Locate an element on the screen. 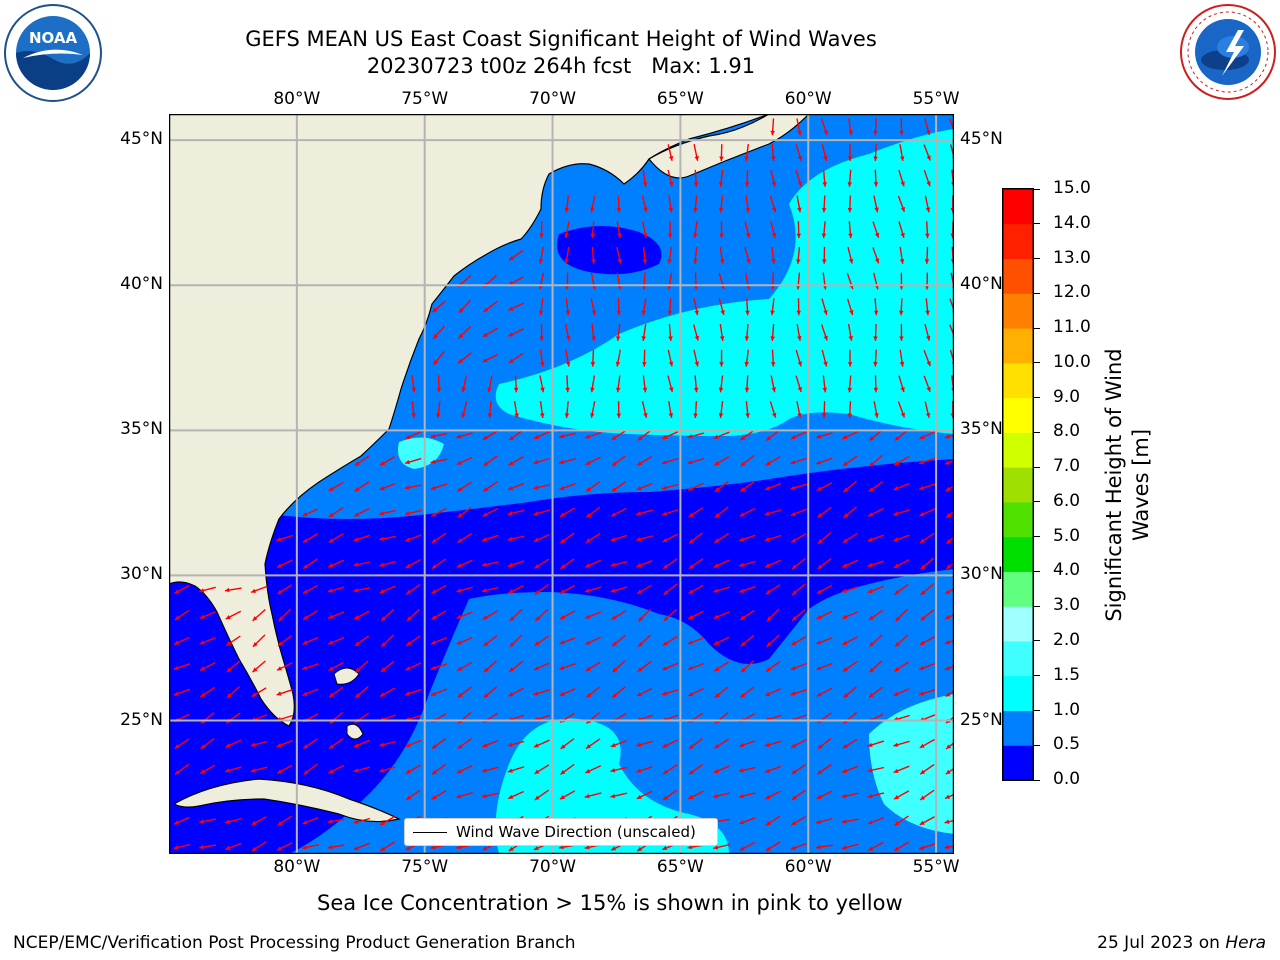 The width and height of the screenshot is (1280, 960). colorbar-tick-mark is located at coordinates (1037, 398).